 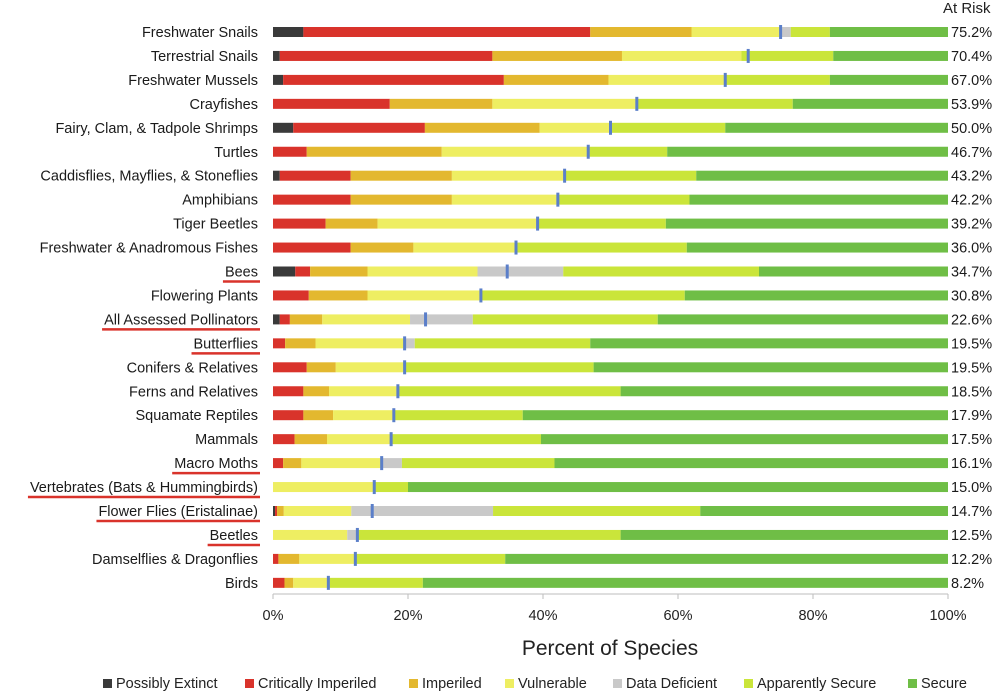 What do you see at coordinates (538, 223) in the screenshot?
I see `at-risk-marker-tiger-beetles` at bounding box center [538, 223].